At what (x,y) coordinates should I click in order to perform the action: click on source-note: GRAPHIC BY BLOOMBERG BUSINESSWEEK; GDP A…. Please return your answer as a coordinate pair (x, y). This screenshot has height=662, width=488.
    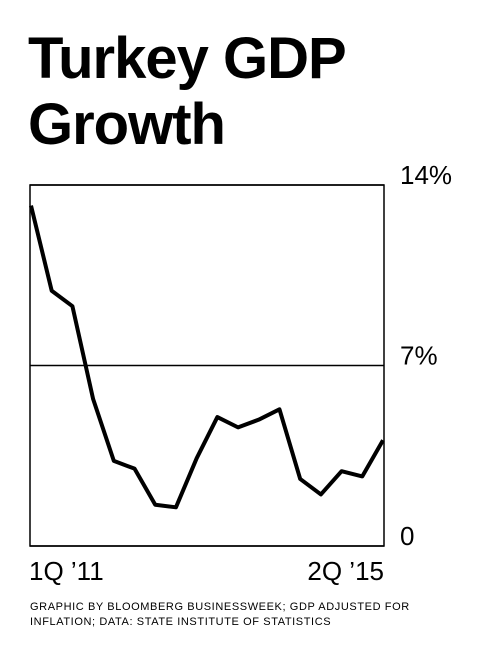
    Looking at the image, I should click on (220, 614).